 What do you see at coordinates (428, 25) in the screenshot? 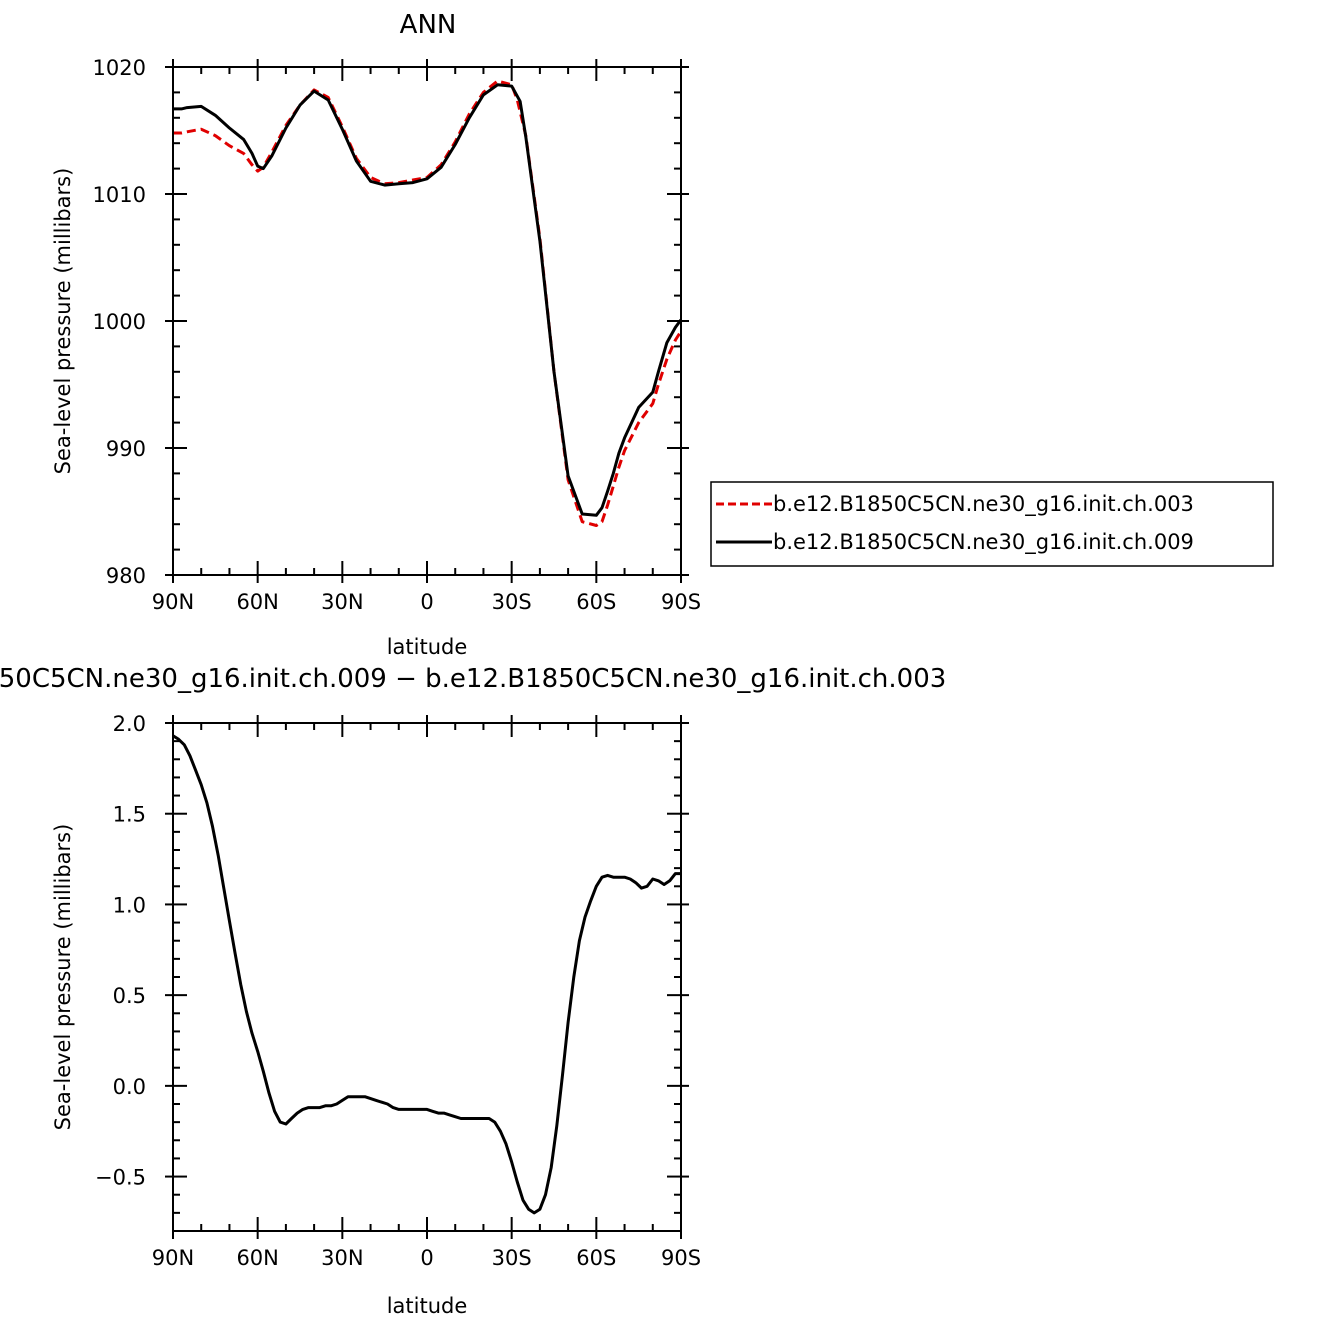
I see `panel-title: ANN` at bounding box center [428, 25].